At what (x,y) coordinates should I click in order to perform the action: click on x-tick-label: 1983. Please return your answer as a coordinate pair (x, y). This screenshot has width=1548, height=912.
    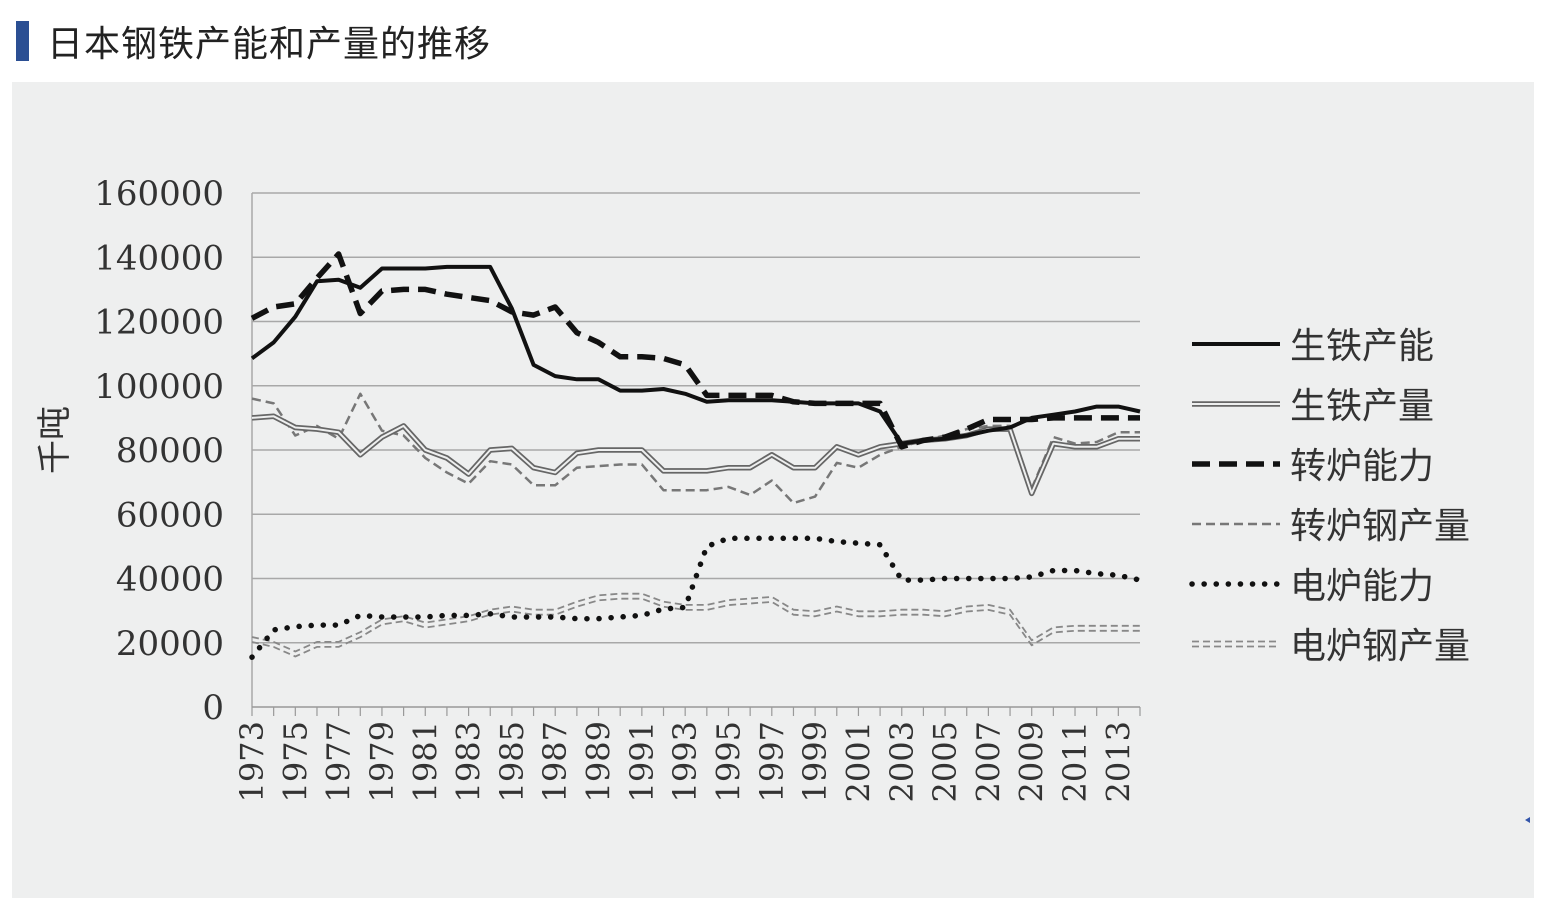
    Looking at the image, I should click on (469, 761).